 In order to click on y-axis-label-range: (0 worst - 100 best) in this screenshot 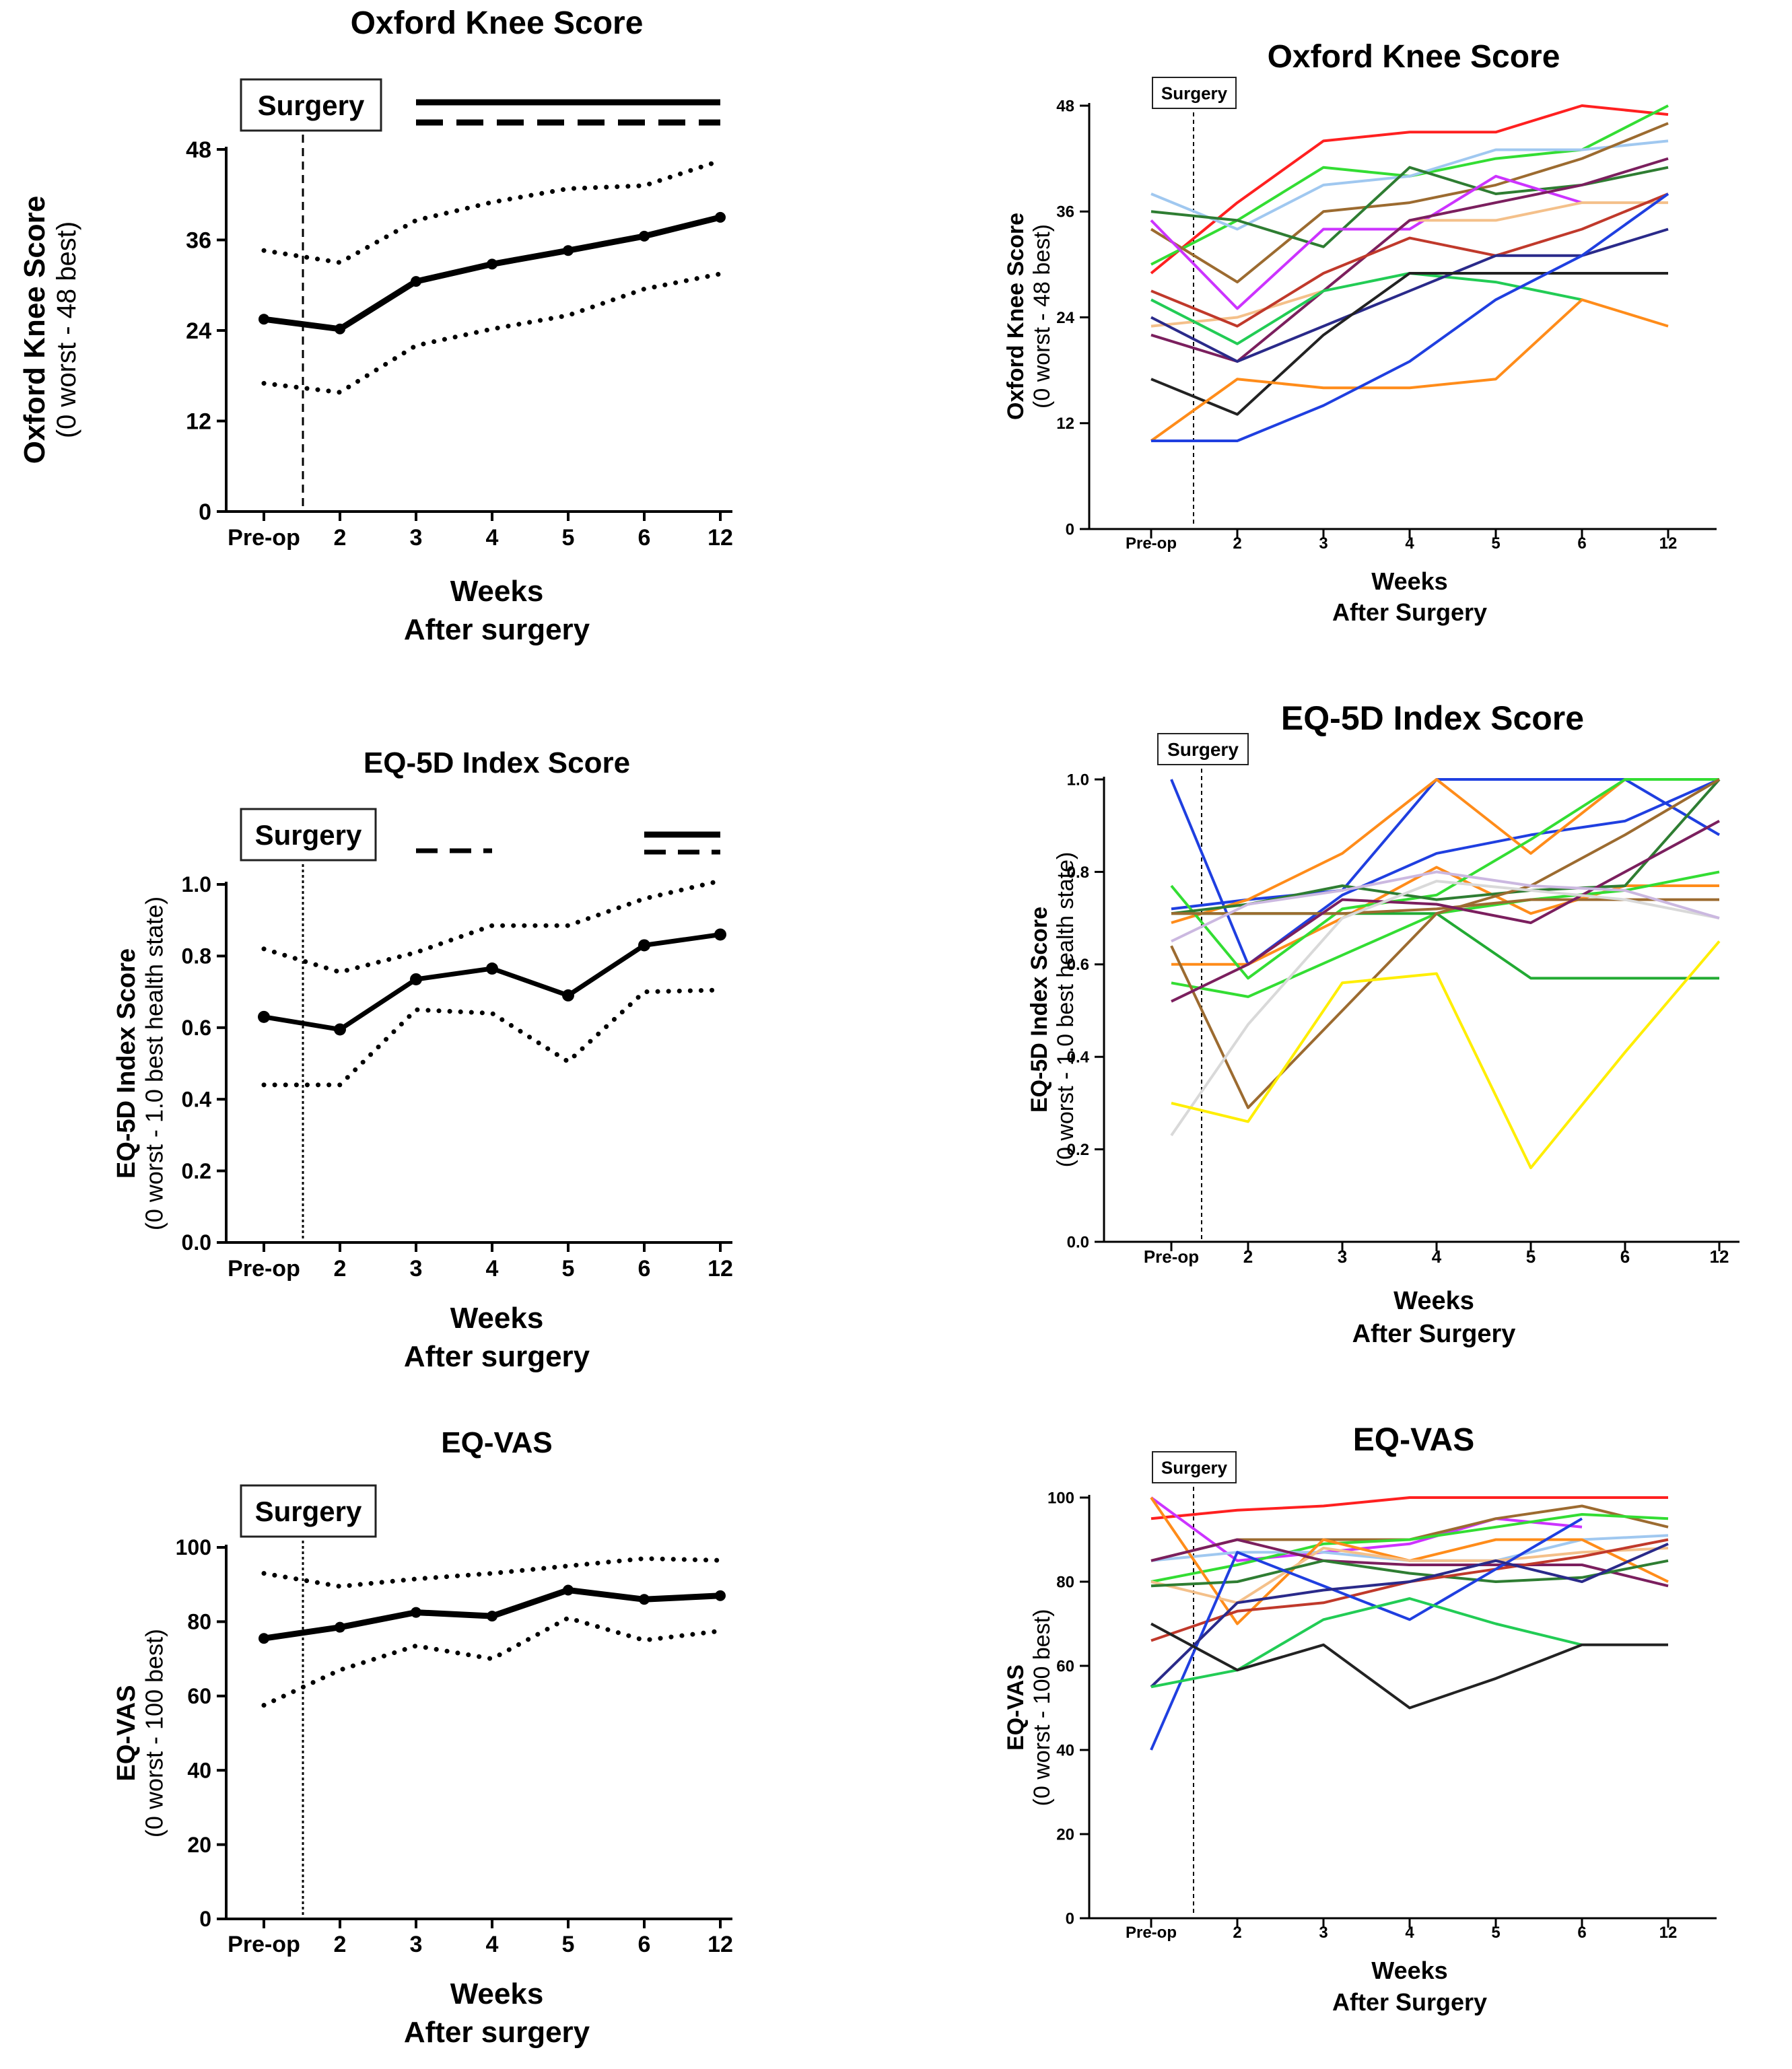, I will do `click(154, 1733)`.